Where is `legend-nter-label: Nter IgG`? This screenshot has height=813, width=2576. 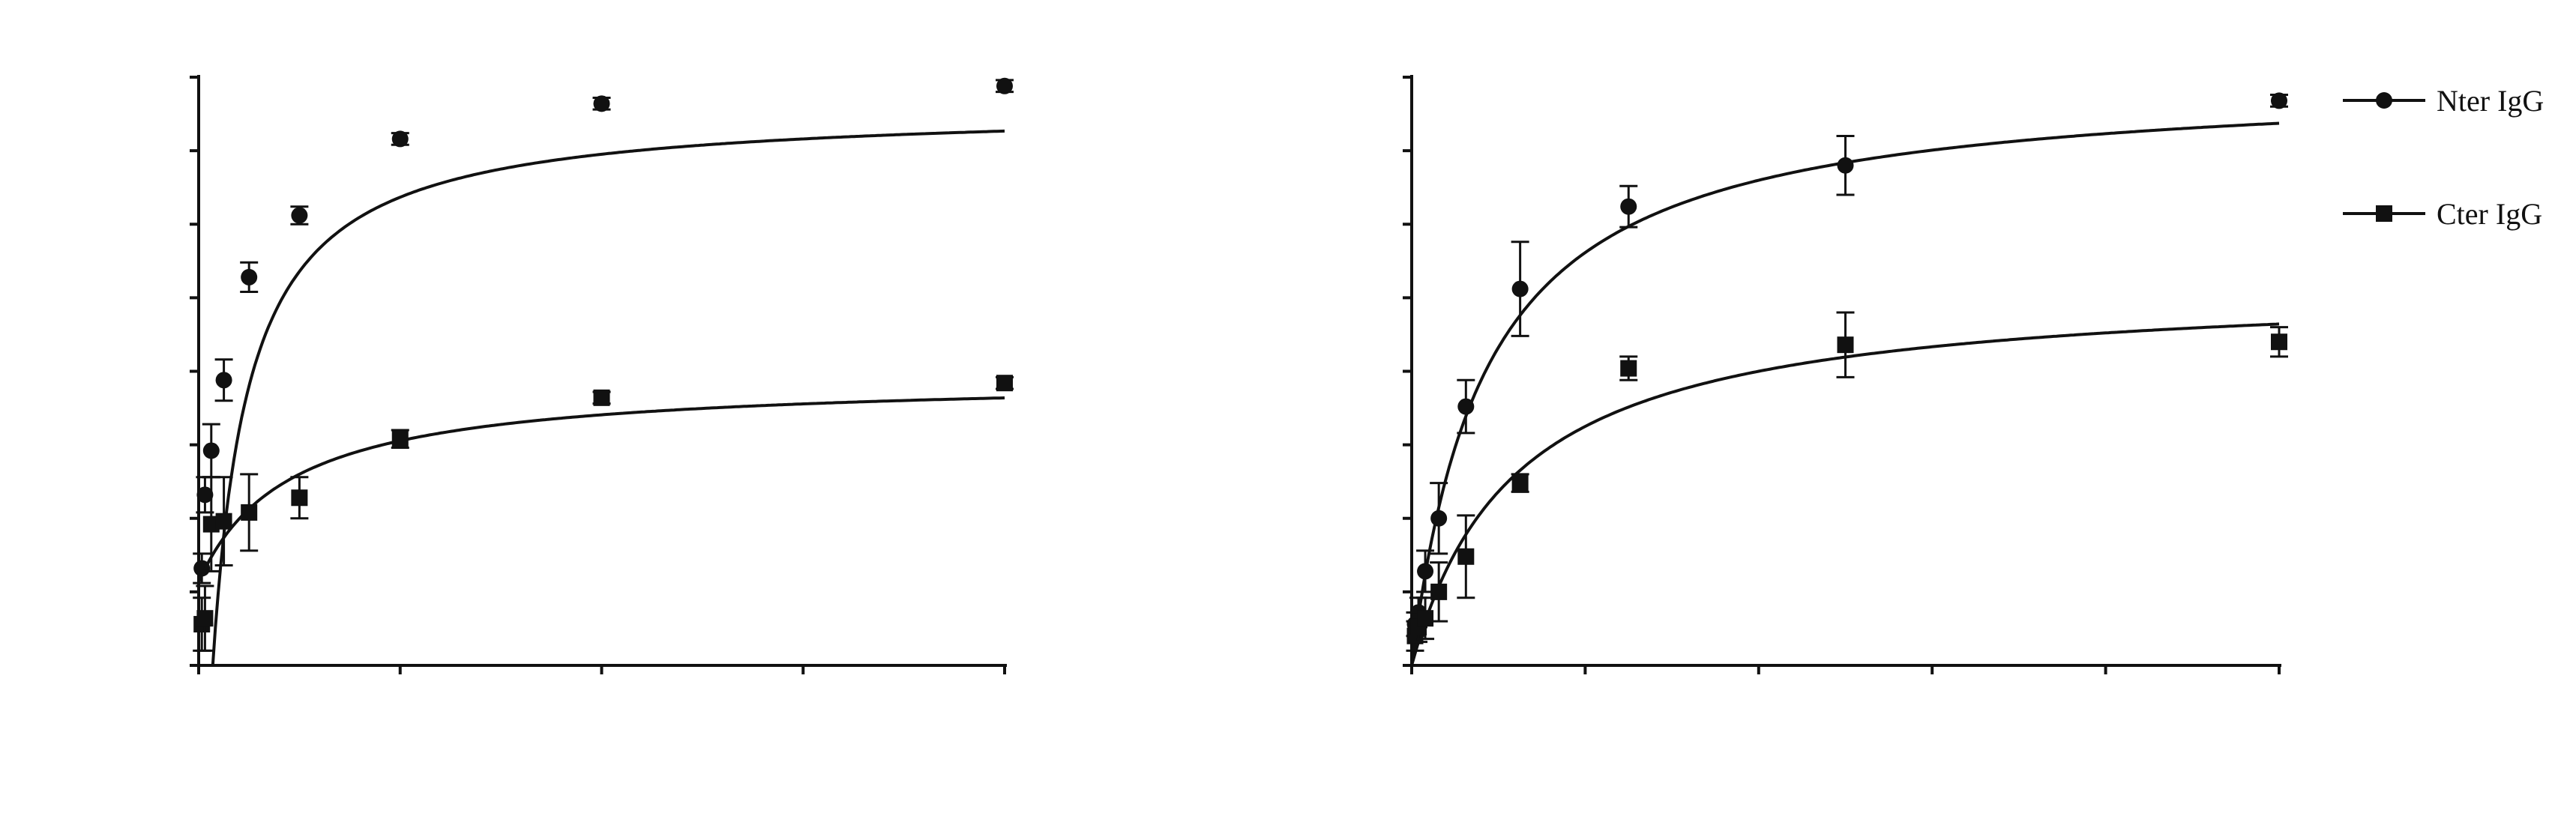
legend-nter-label: Nter IgG is located at coordinates (2491, 101).